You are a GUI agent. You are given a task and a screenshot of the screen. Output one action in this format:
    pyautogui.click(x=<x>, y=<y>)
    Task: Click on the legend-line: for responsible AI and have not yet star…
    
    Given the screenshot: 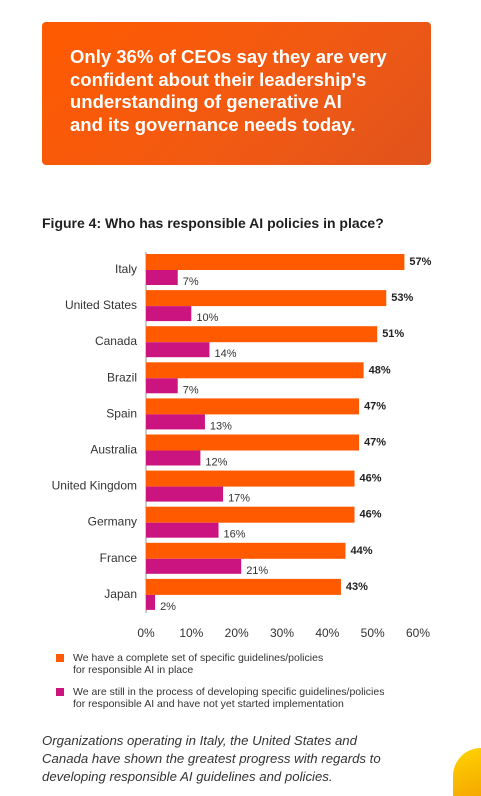 What is the action you would take?
    pyautogui.click(x=208, y=704)
    